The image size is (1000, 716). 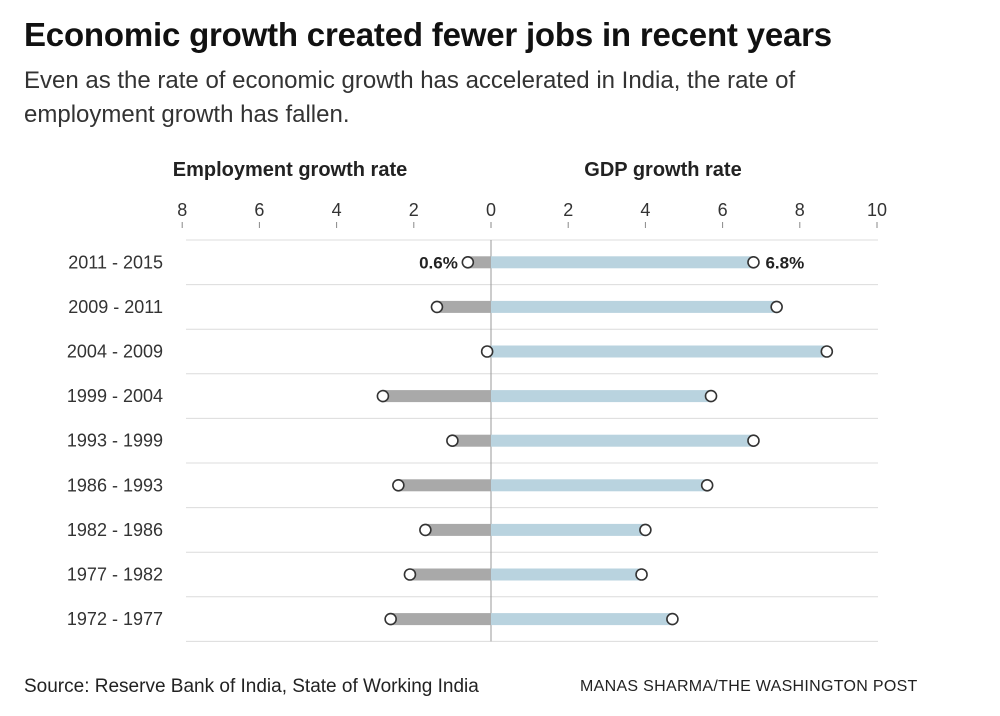 What do you see at coordinates (568, 210) in the screenshot?
I see `x-tick-label-right: 2` at bounding box center [568, 210].